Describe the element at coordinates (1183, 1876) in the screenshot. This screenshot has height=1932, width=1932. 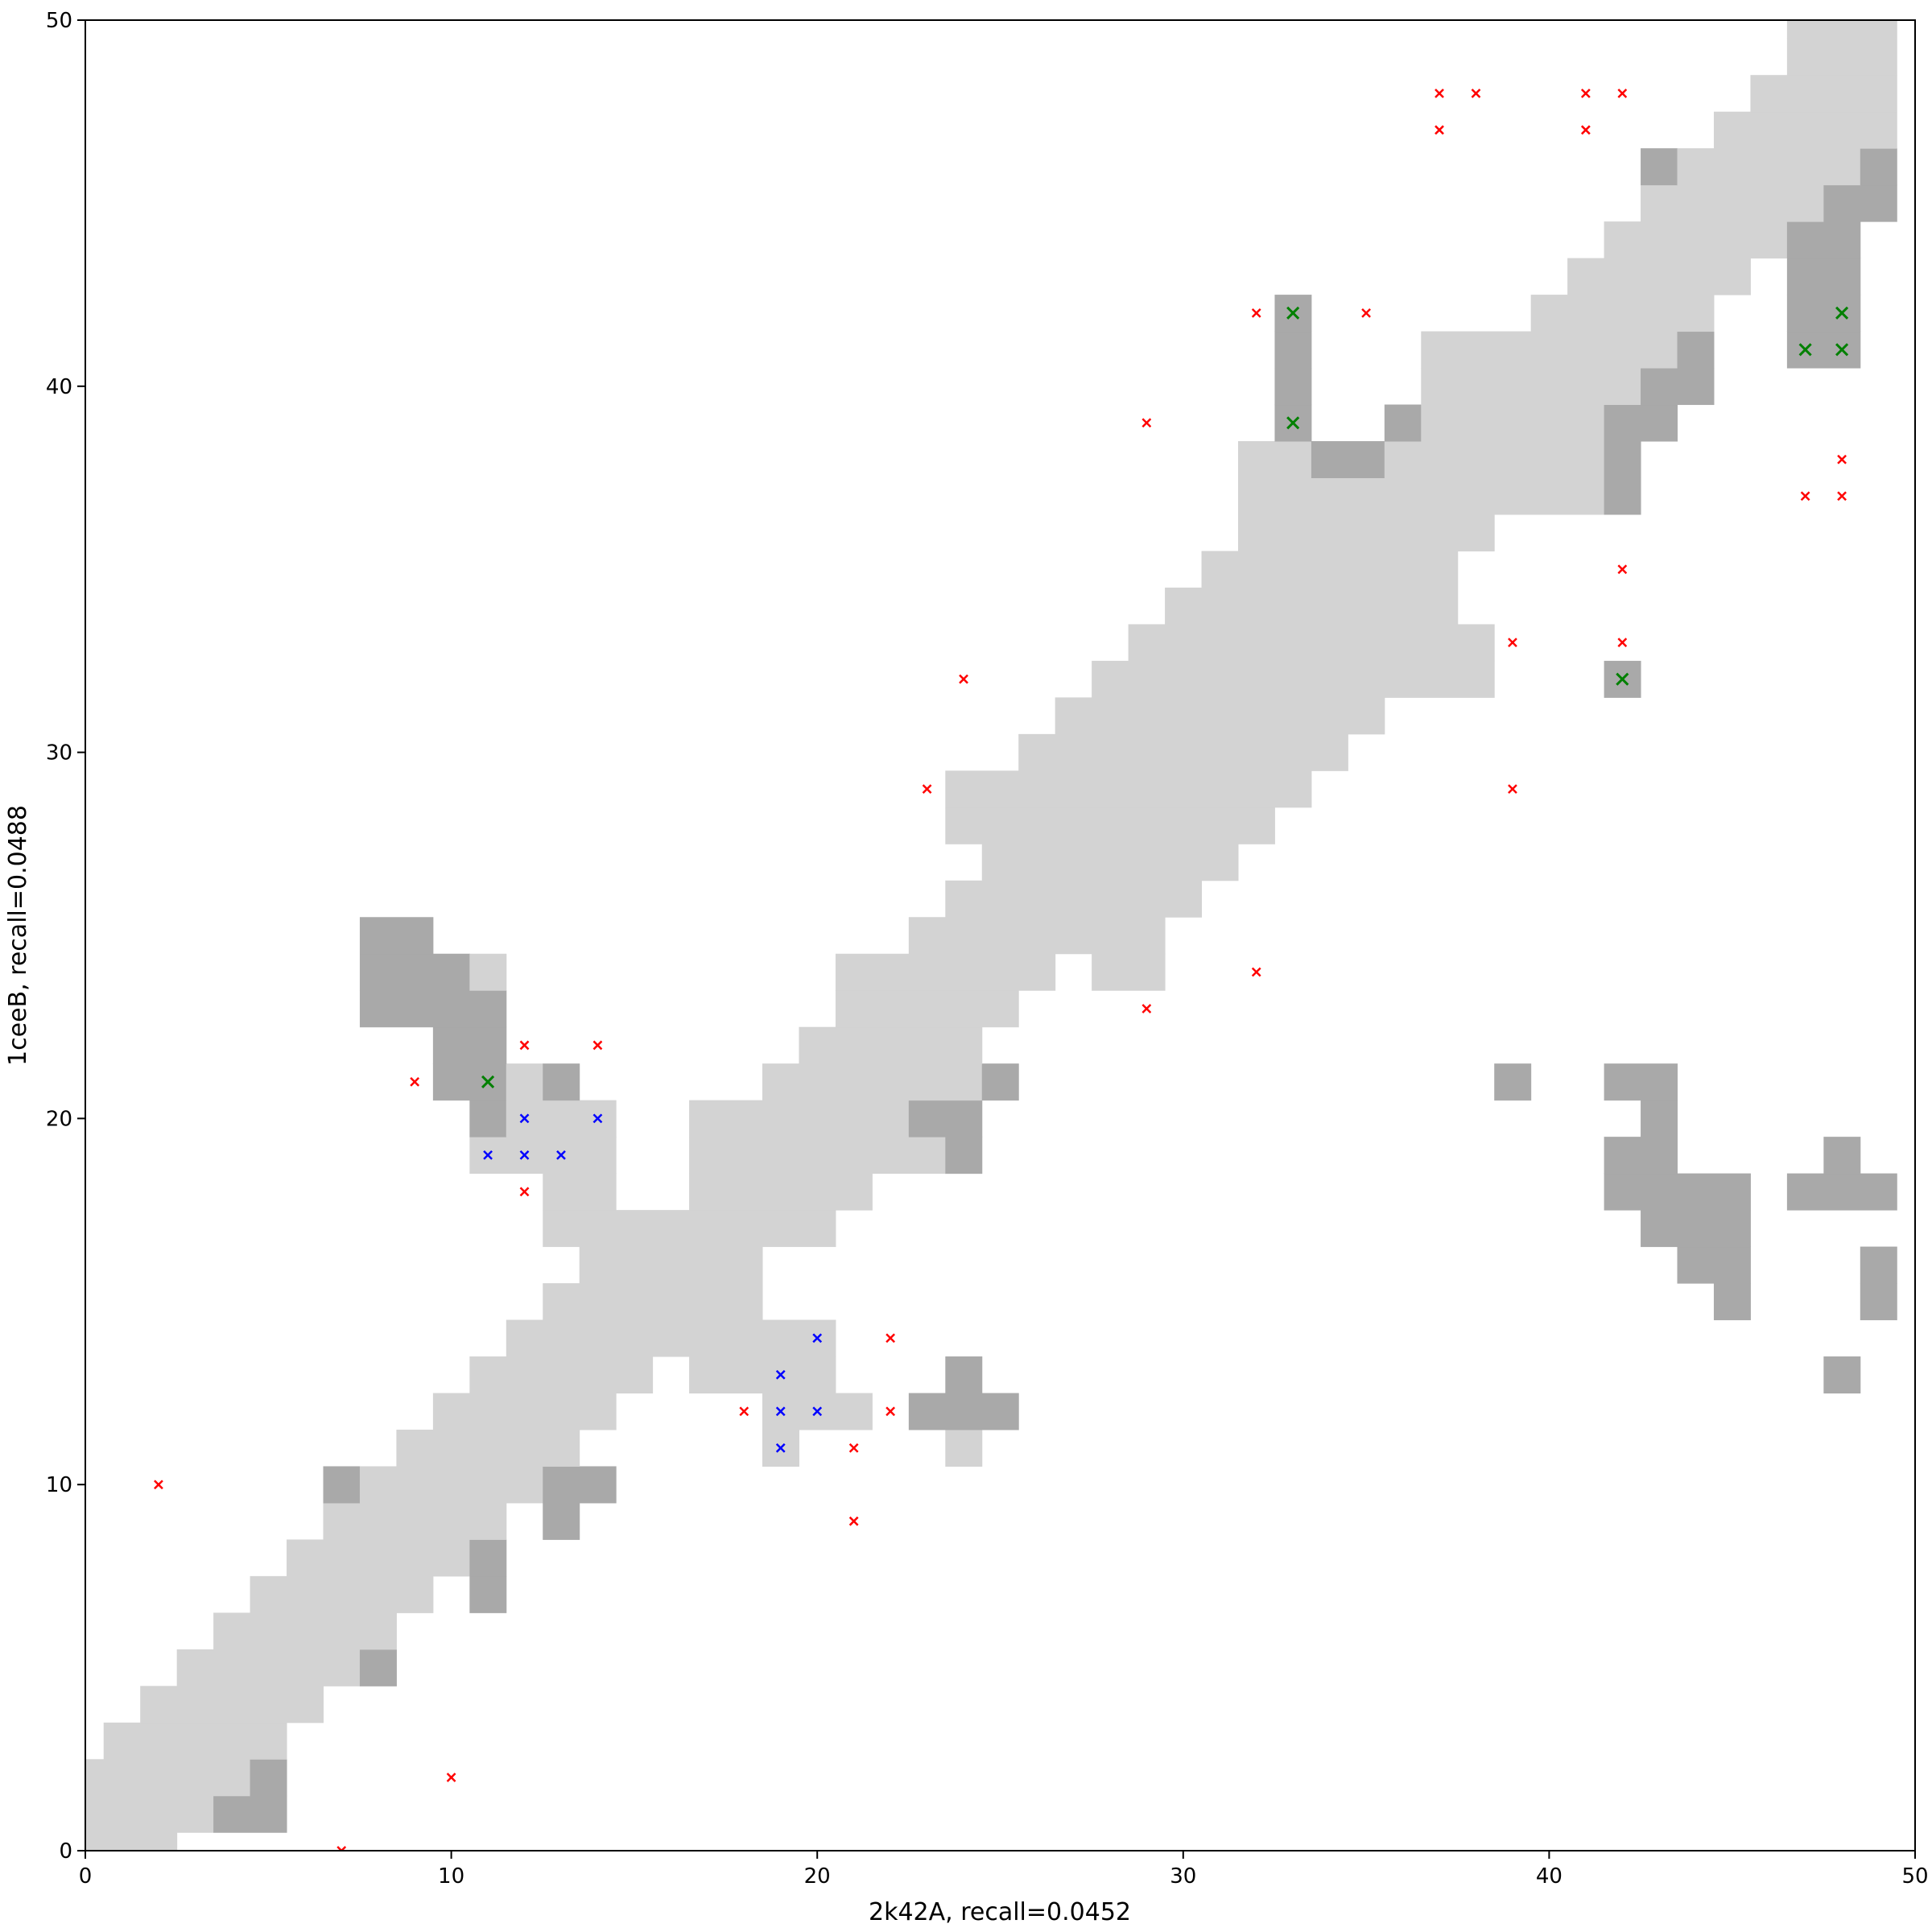
I see `x-tick-label: 30` at that location.